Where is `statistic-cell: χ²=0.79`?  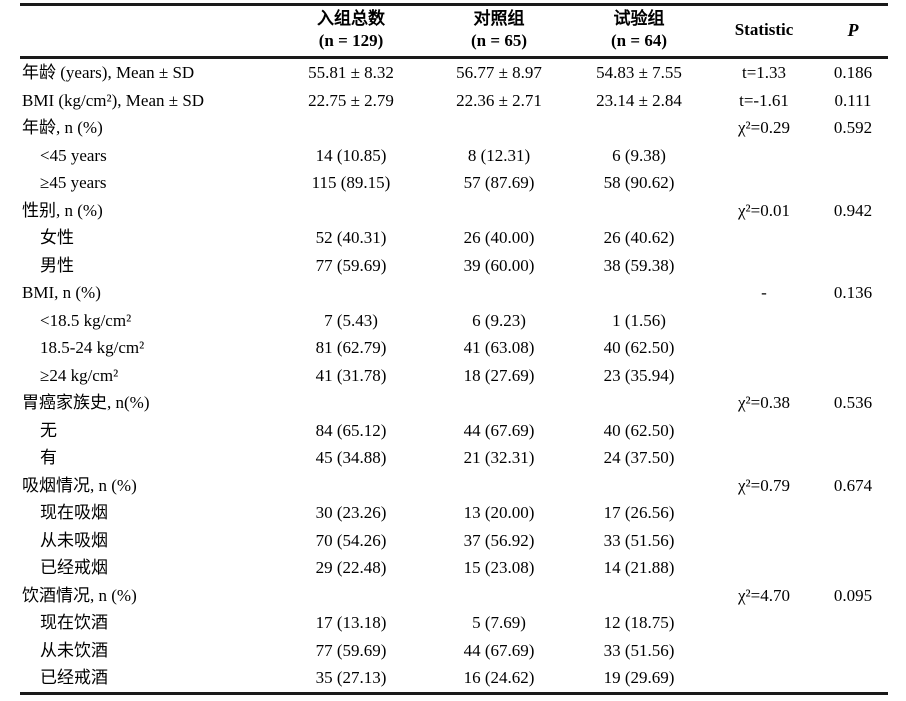 statistic-cell: χ²=0.79 is located at coordinates (764, 485).